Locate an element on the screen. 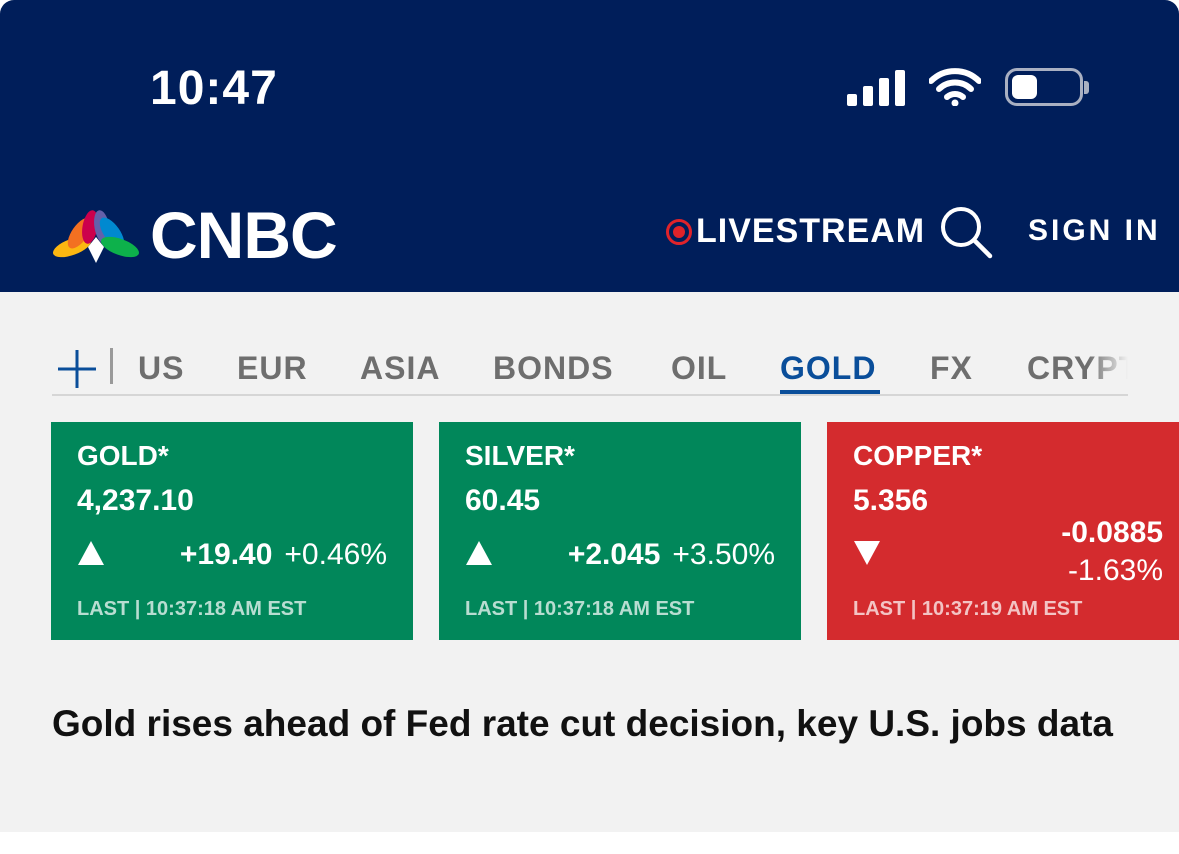 The width and height of the screenshot is (1179, 854). active-tab-indicator is located at coordinates (830, 392).